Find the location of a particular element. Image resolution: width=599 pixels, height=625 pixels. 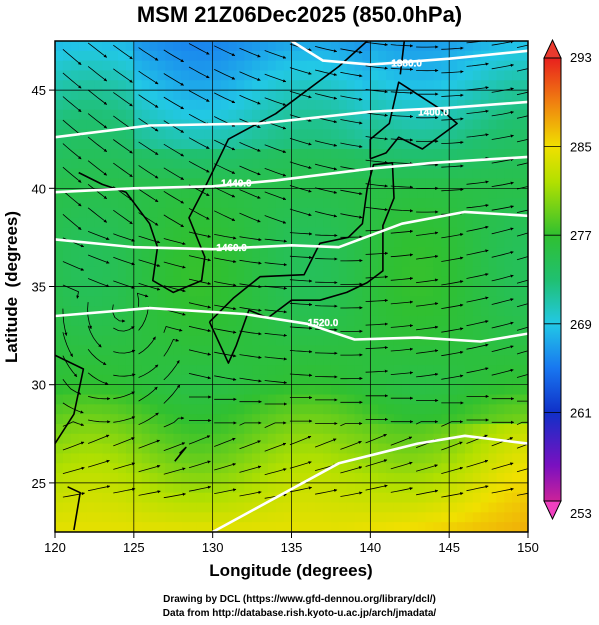

x-tick-label: 130 is located at coordinates (213, 547).